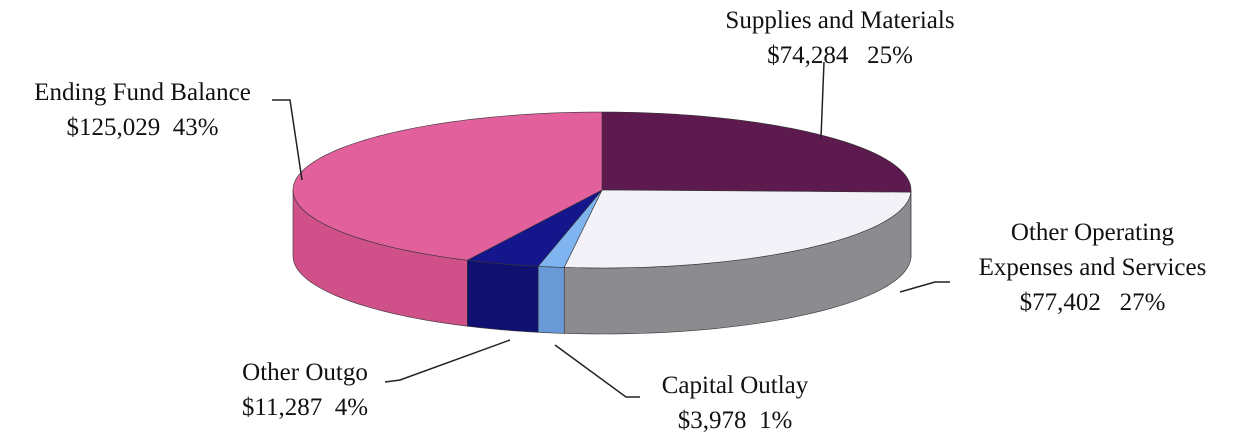 Image resolution: width=1238 pixels, height=437 pixels. Describe the element at coordinates (113, 127) in the screenshot. I see `value-label: $125,029` at that location.